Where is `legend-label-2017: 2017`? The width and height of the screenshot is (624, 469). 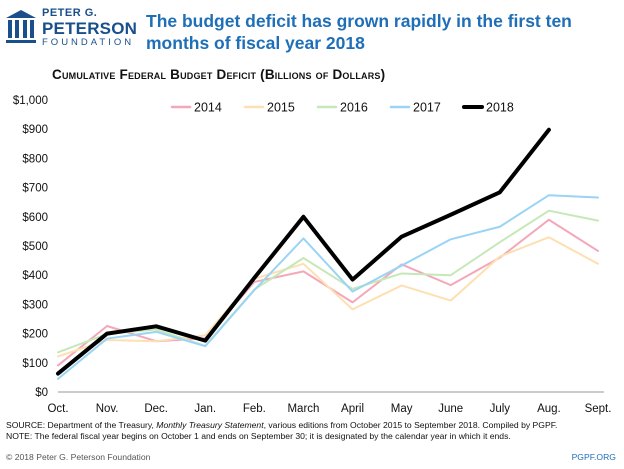
legend-label-2017: 2017 is located at coordinates (427, 108).